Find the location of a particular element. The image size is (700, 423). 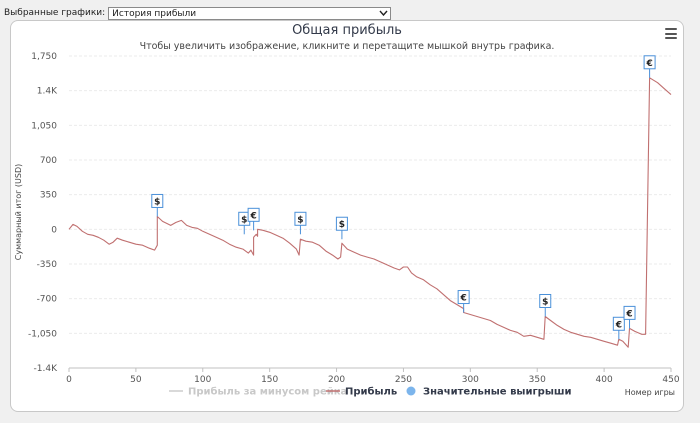

legend-circle-swatch is located at coordinates (411, 391).